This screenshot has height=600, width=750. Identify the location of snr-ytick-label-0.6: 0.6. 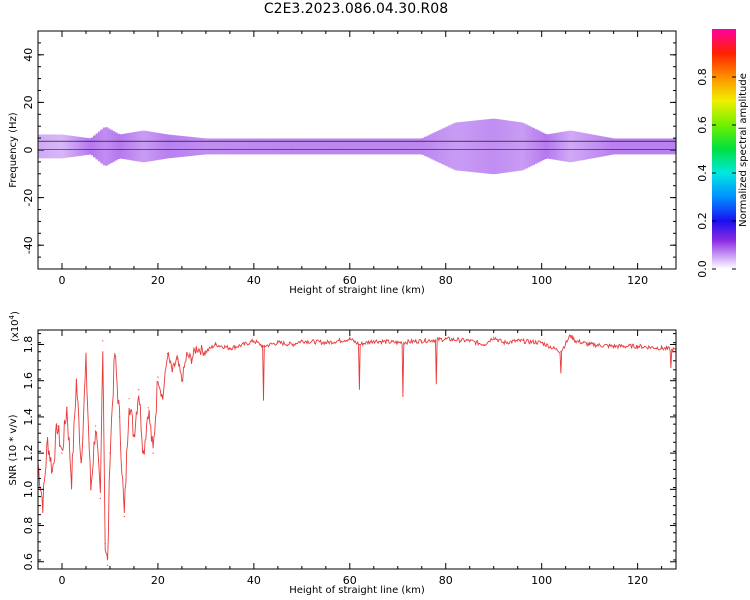
(28, 562).